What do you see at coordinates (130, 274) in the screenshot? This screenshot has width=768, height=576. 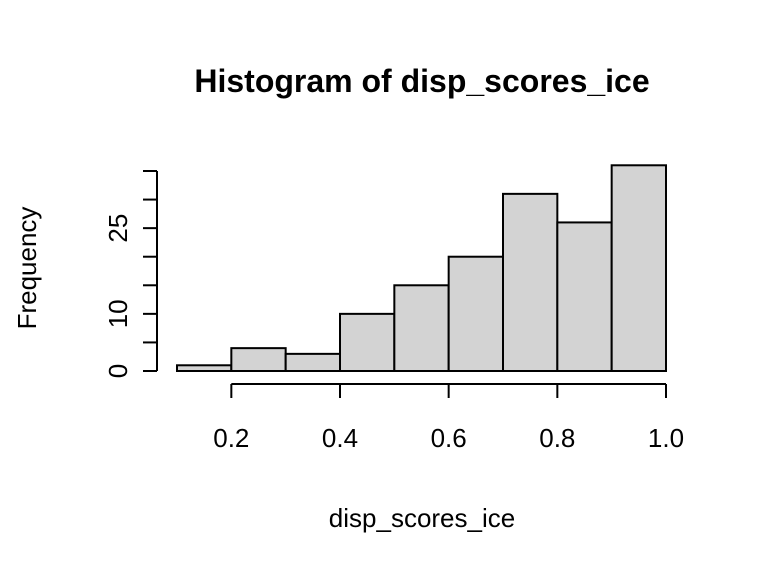 I see `y-axis: 0 10 25` at bounding box center [130, 274].